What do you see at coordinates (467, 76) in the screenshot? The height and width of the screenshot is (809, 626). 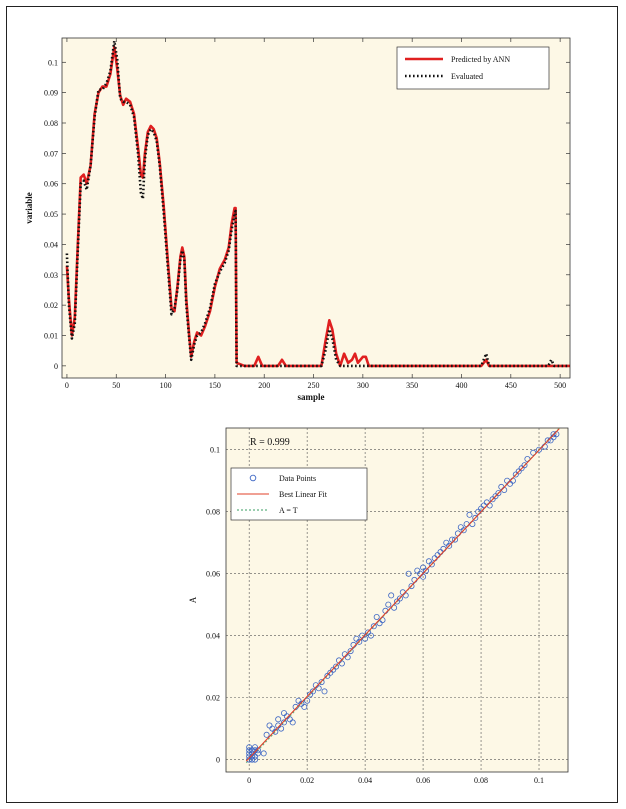 I see `legend-label: Evaluated` at bounding box center [467, 76].